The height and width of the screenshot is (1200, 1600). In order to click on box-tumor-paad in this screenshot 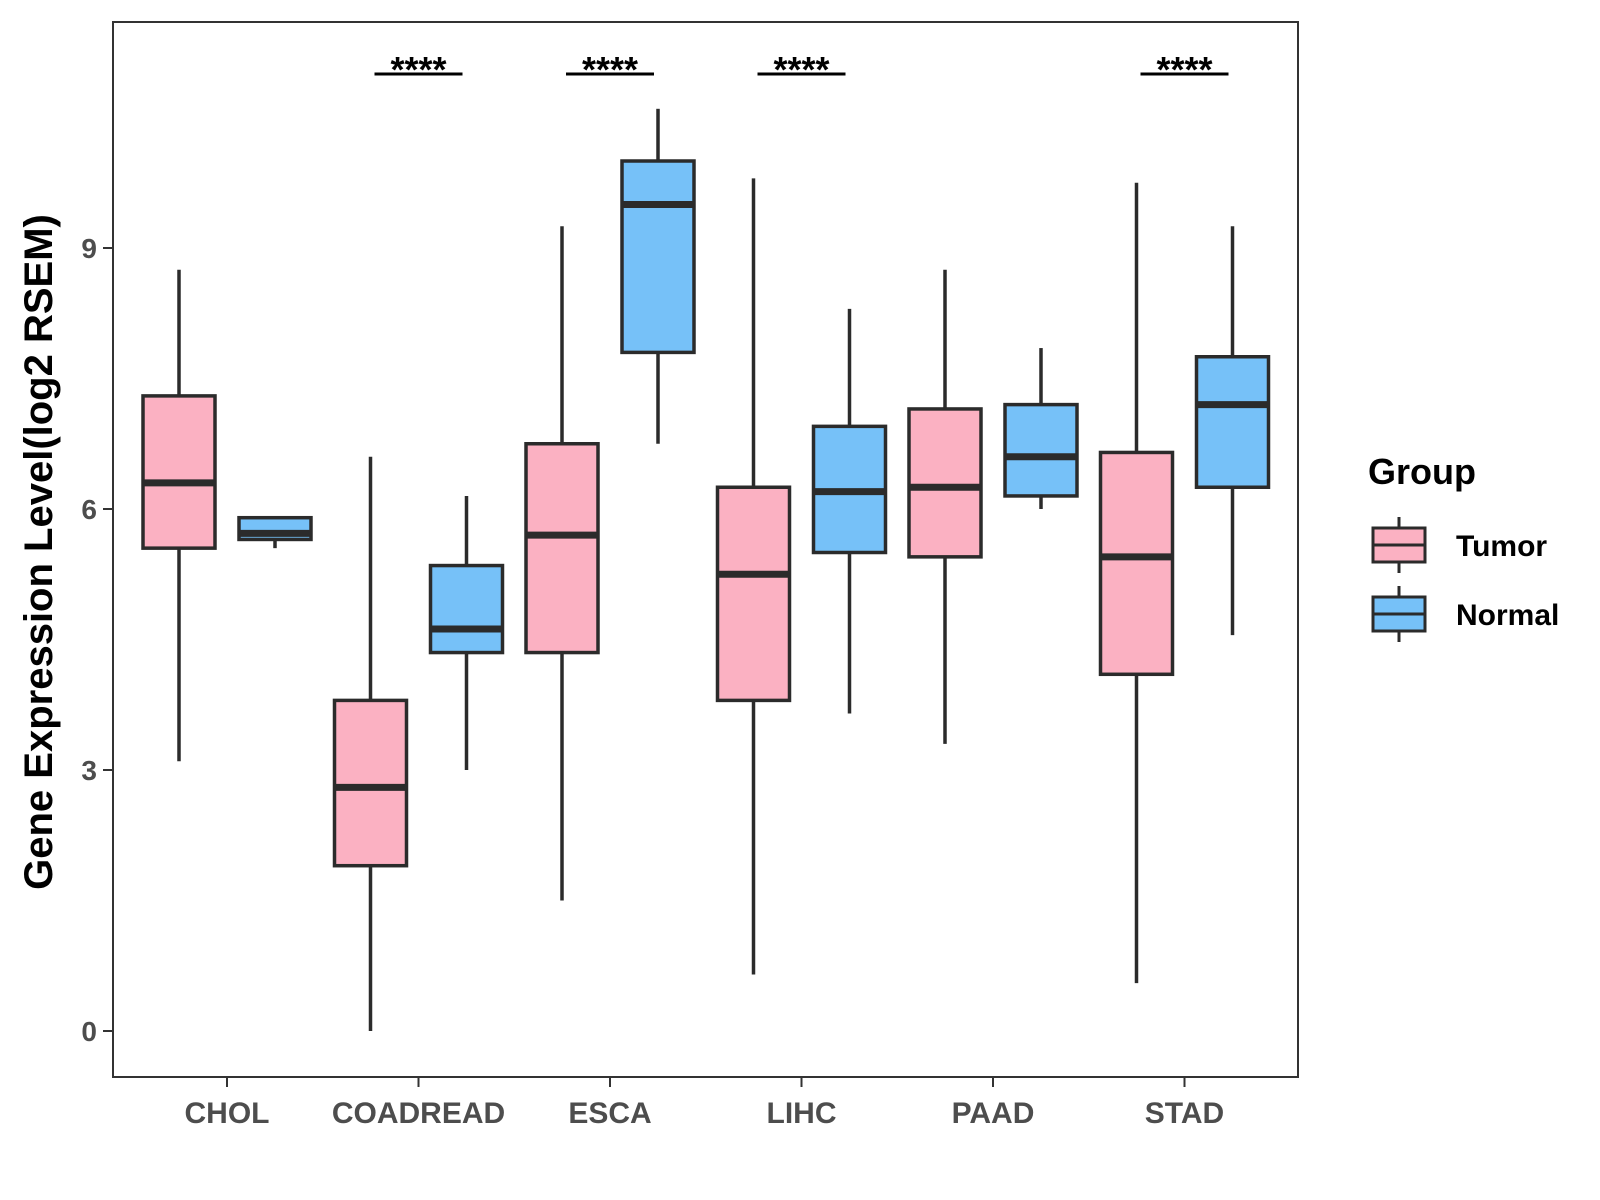, I will do `click(945, 506)`.